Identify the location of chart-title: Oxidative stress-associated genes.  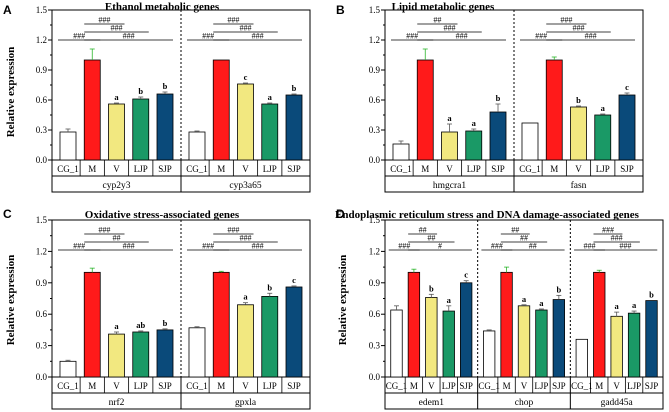
(162, 215).